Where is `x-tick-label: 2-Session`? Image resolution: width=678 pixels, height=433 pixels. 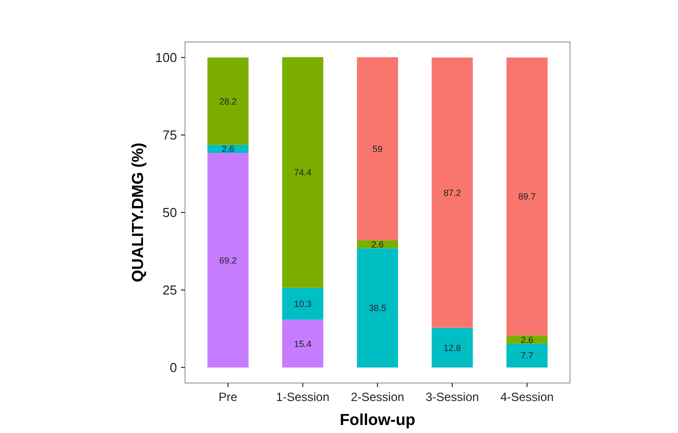
x-tick-label: 2-Session is located at coordinates (377, 397).